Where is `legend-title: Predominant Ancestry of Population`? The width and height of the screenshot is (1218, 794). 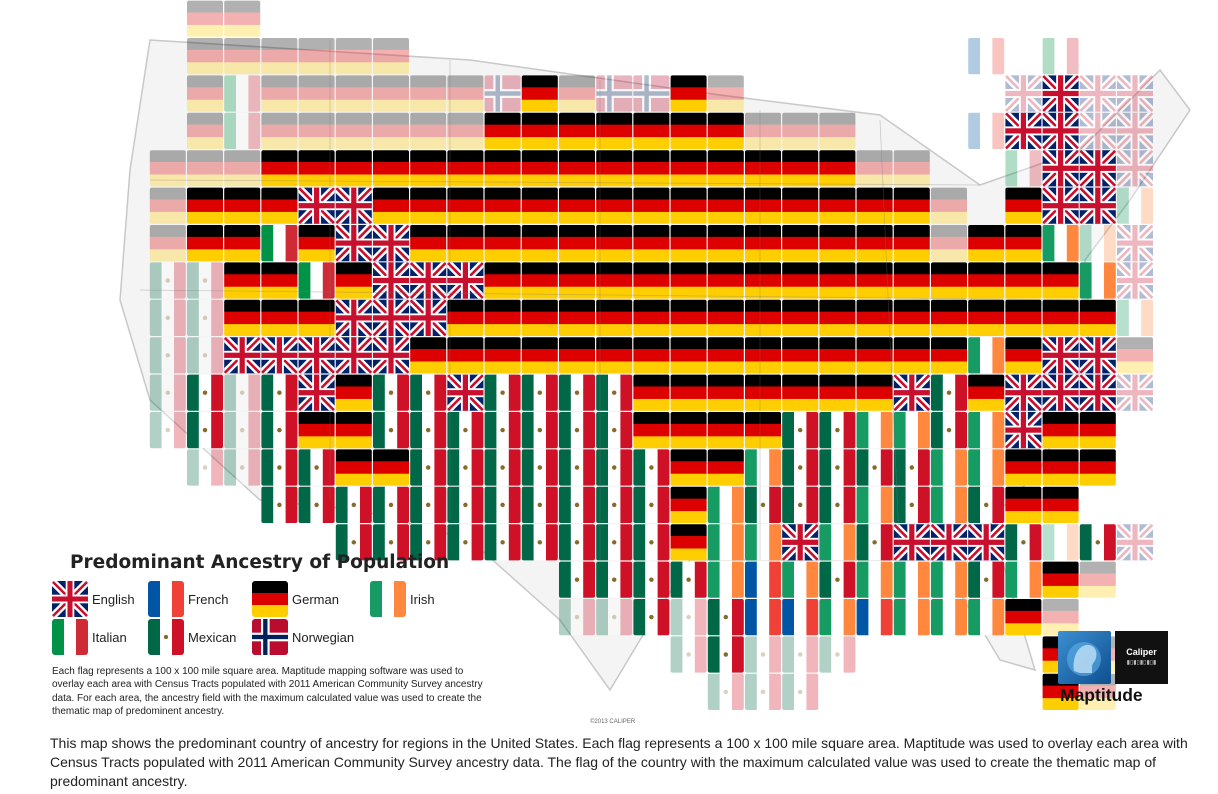
legend-title: Predominant Ancestry of Population is located at coordinates (260, 562).